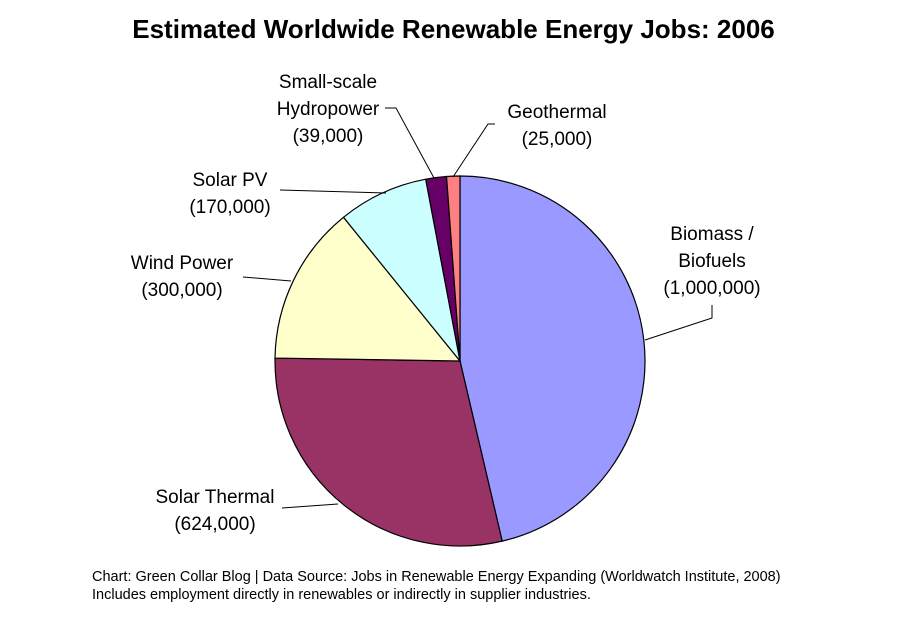  What do you see at coordinates (230, 194) in the screenshot?
I see `slice-label: Solar PV (170,000)` at bounding box center [230, 194].